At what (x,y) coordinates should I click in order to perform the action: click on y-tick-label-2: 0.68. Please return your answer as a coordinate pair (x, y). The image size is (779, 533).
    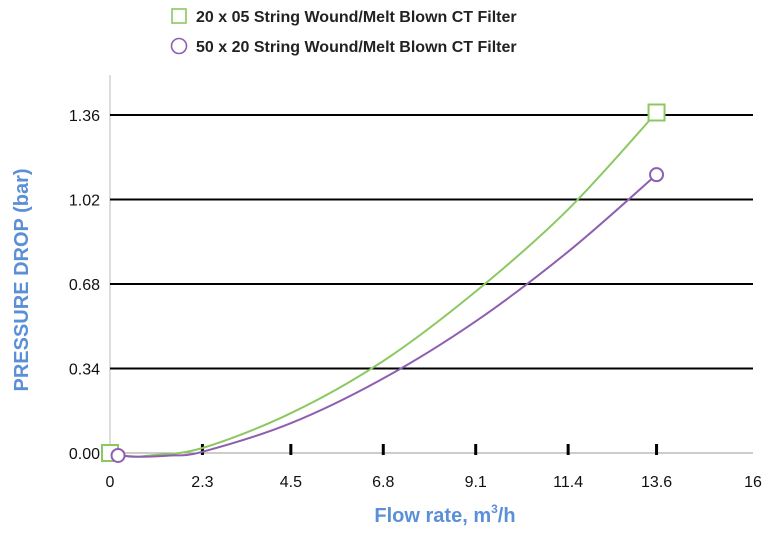
    Looking at the image, I should click on (84, 285).